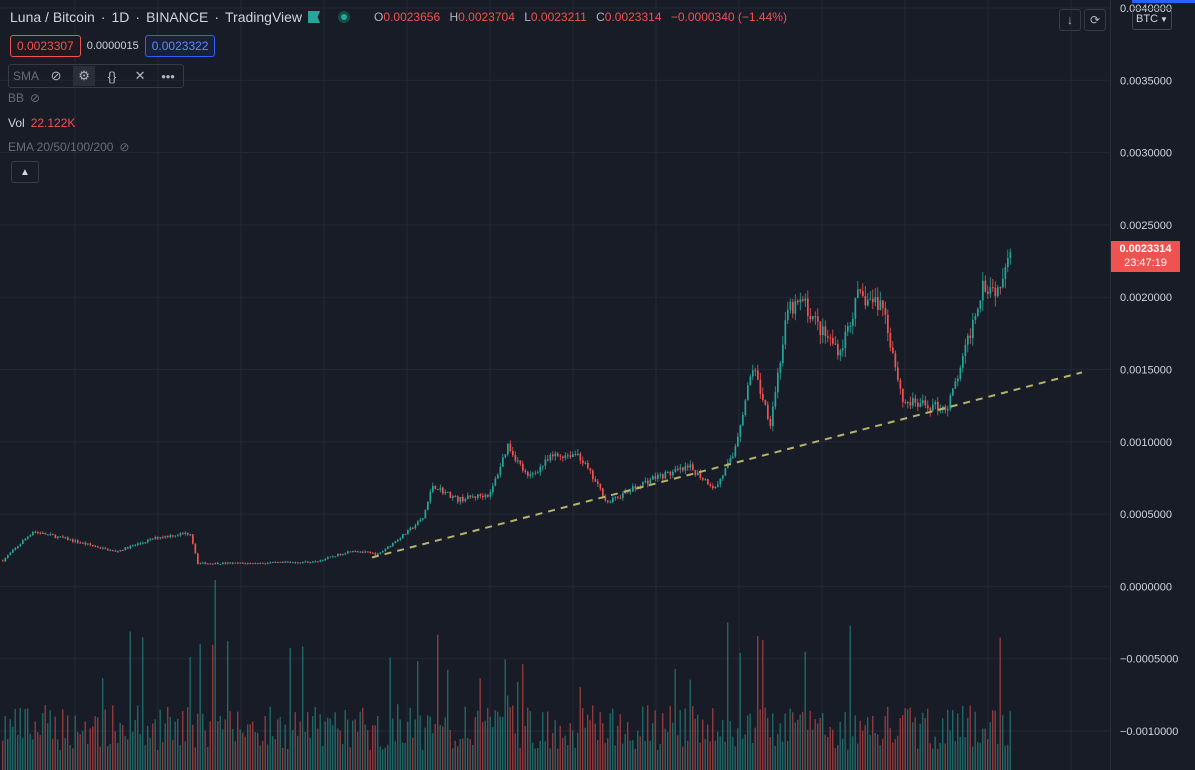 The height and width of the screenshot is (770, 1195). I want to click on y-tick-label: 0.0010000, so click(1146, 443).